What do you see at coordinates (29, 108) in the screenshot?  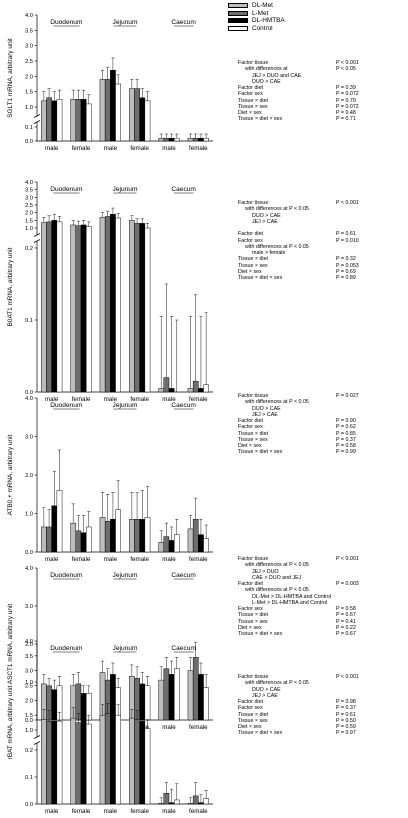 I see `y-tick-label: 1.0` at bounding box center [29, 108].